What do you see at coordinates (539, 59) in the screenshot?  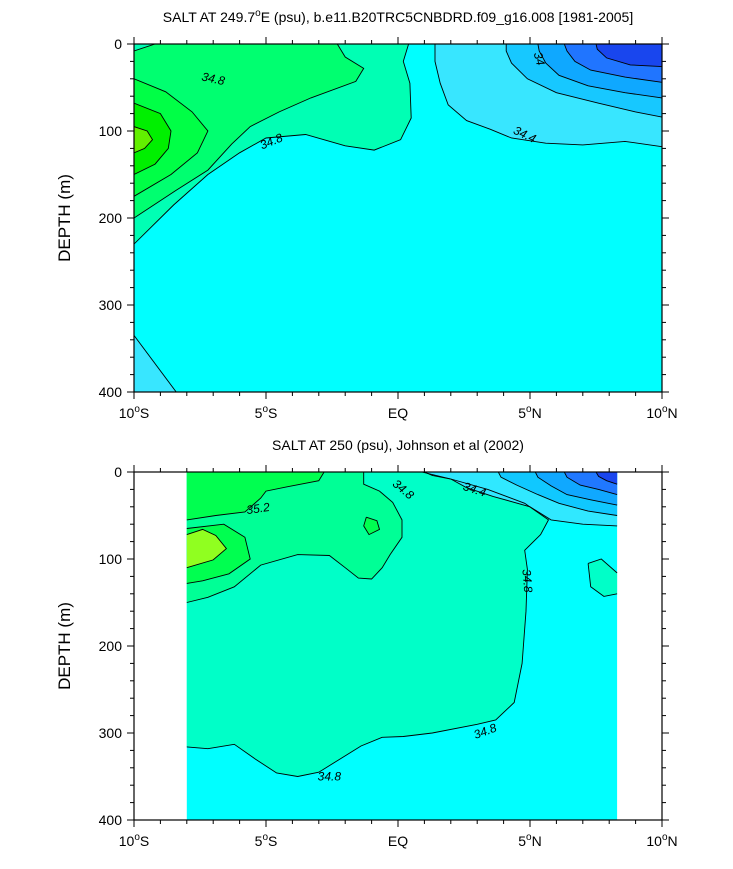 I see `contour-label: 34` at bounding box center [539, 59].